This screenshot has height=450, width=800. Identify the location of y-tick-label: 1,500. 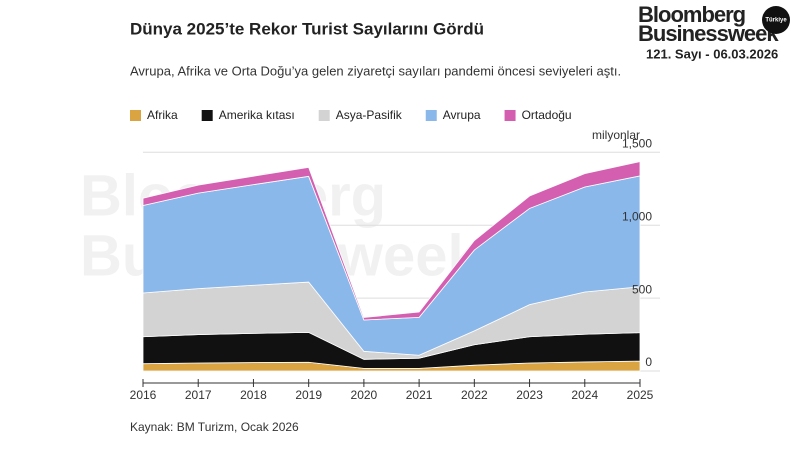
(637, 143).